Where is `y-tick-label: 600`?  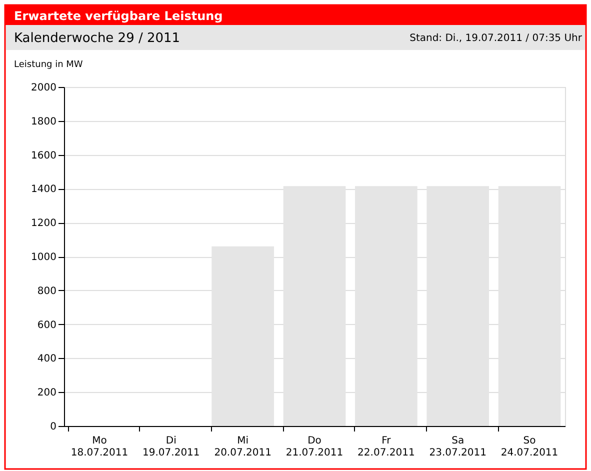 y-tick-label: 600 is located at coordinates (46, 325).